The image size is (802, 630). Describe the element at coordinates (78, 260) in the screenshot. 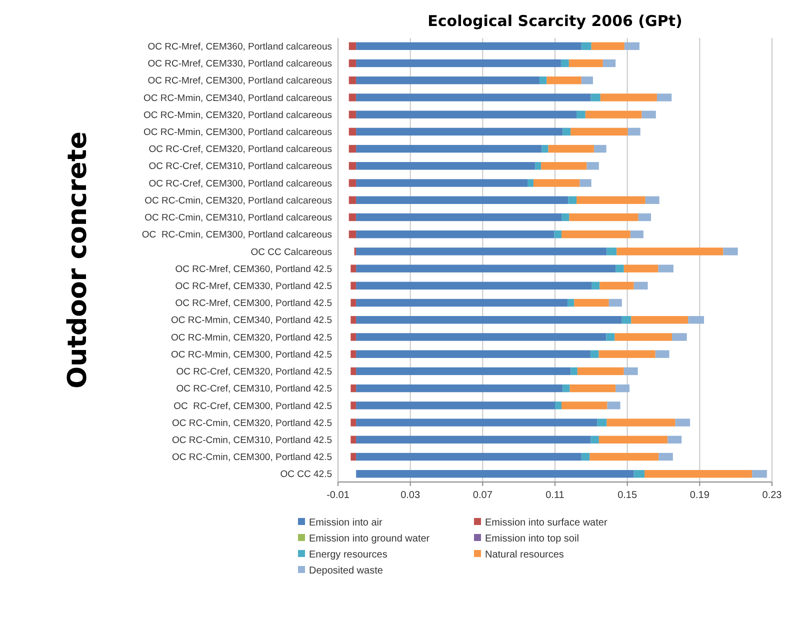

I see `y-axis-title: Outdoor concrete` at that location.